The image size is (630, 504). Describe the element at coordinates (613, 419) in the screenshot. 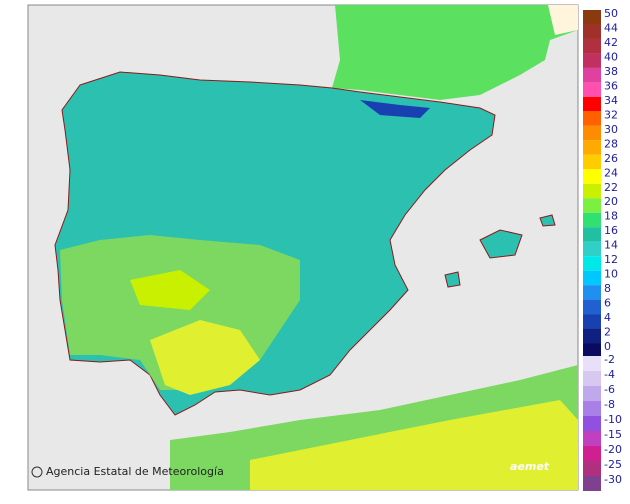

I see `legend-label: -10` at that location.